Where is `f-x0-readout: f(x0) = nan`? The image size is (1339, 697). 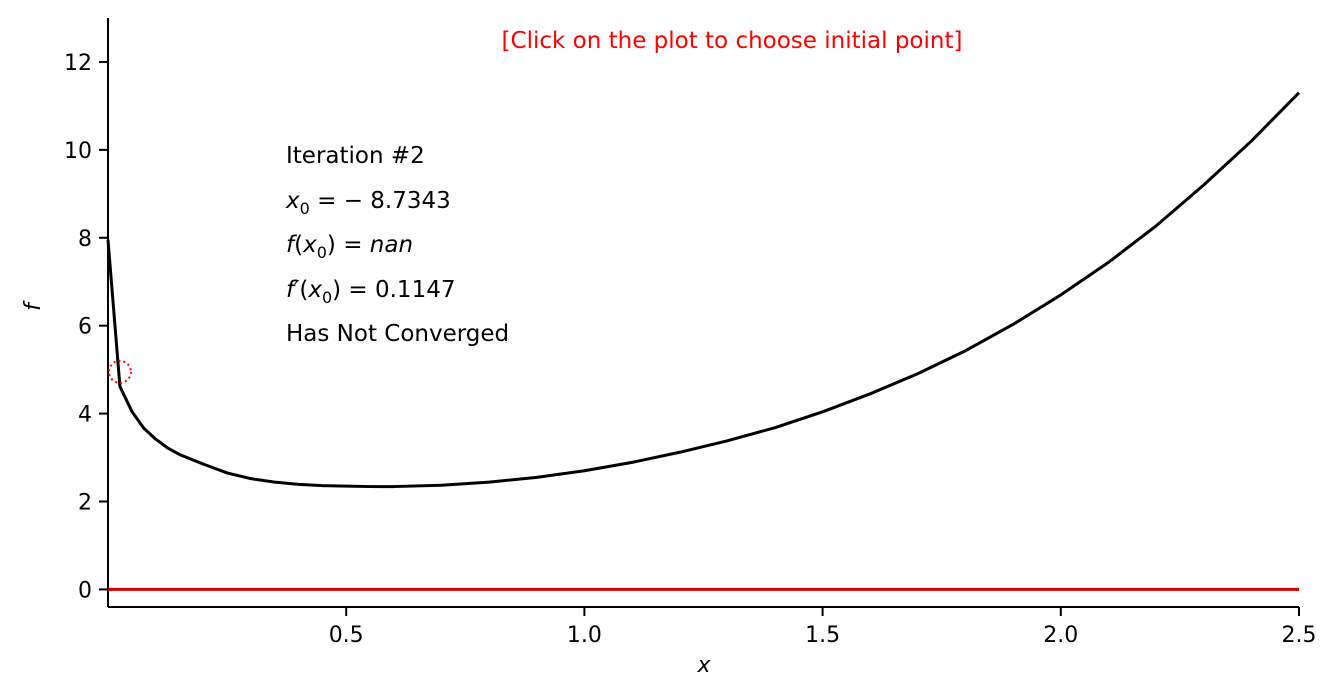
f-x0-readout: f(x0) = nan is located at coordinates (349, 247).